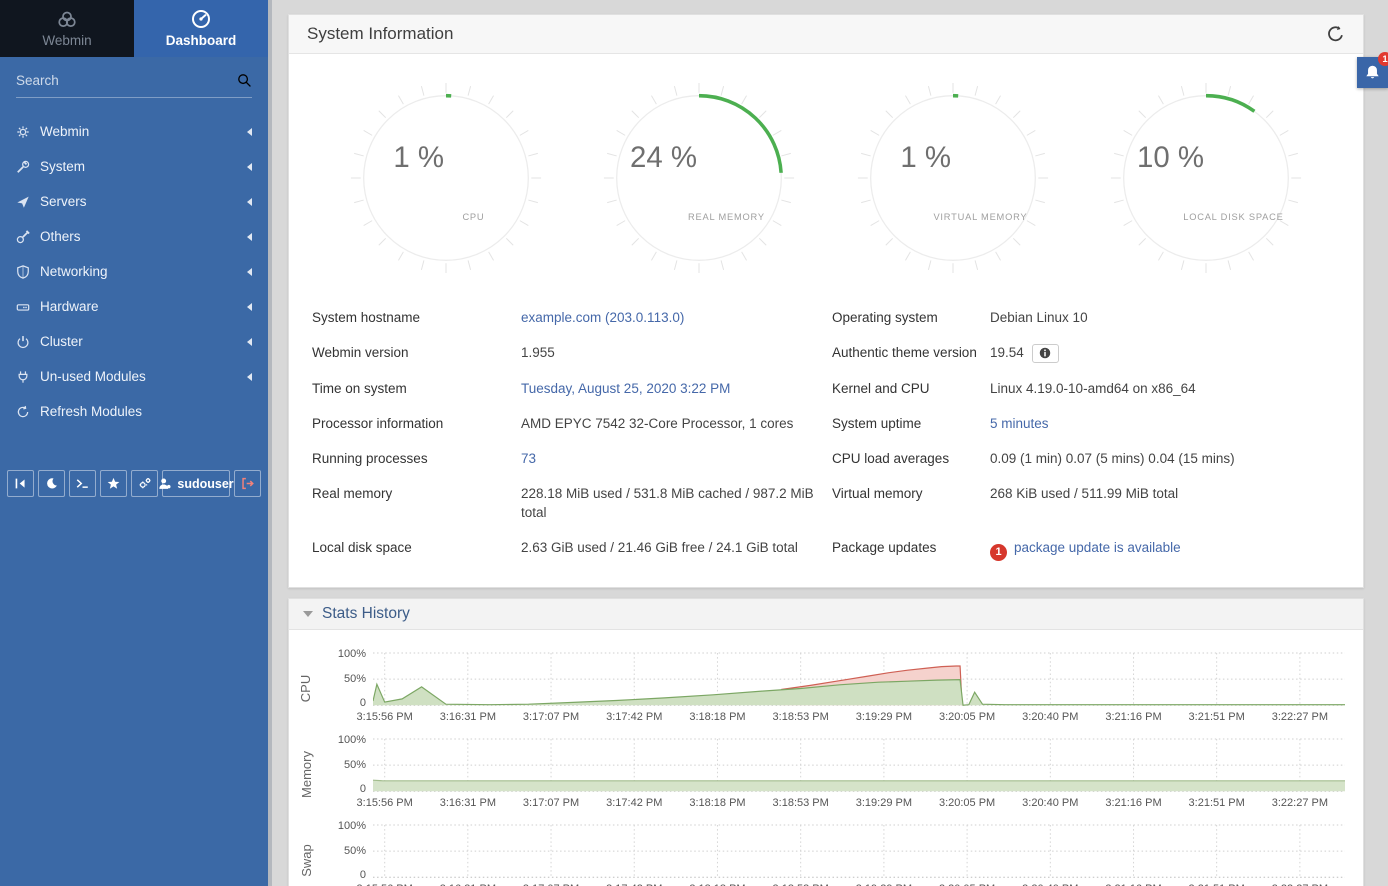 Image resolution: width=1388 pixels, height=886 pixels. Describe the element at coordinates (354, 678) in the screenshot. I see `y-tick-label: 50%` at that location.